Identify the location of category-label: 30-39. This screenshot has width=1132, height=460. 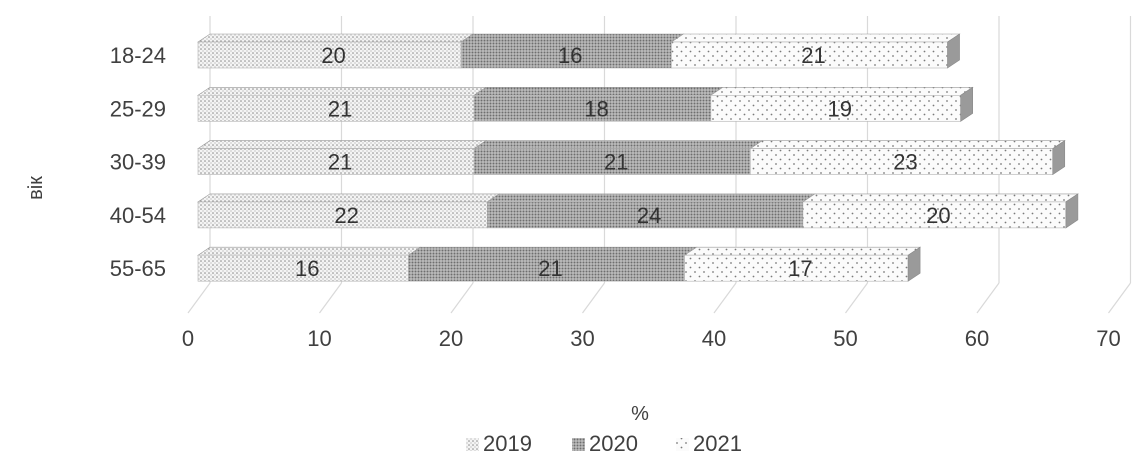
(138, 162).